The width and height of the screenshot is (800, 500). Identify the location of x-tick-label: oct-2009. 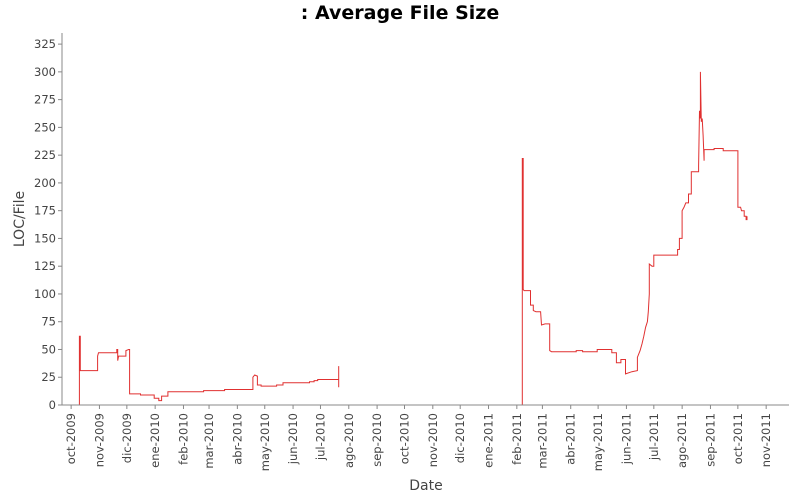
(71, 438).